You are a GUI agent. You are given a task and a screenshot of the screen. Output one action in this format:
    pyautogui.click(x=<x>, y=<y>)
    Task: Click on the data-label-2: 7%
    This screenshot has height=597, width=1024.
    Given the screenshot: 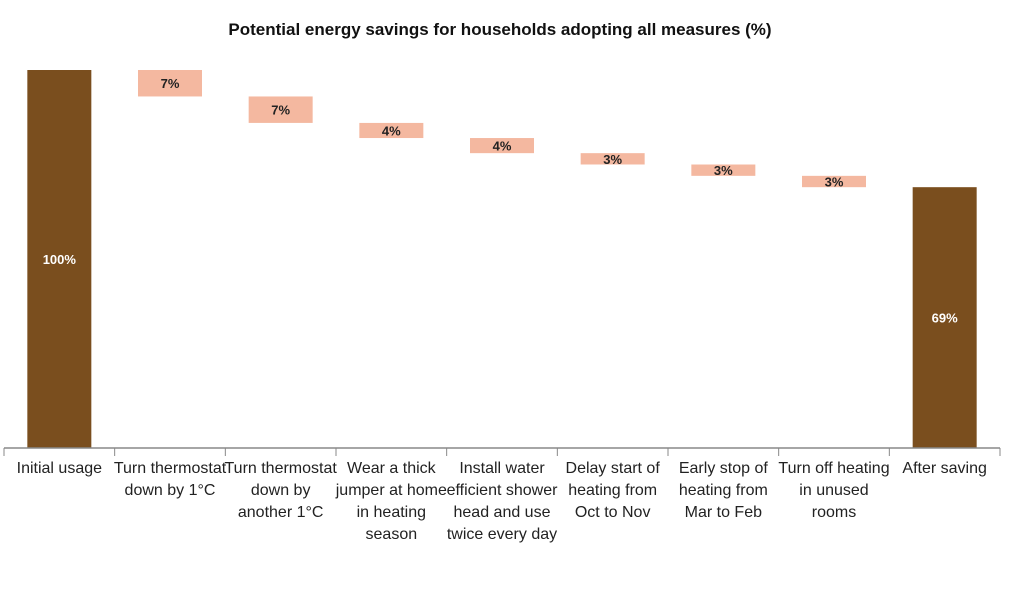 What is the action you would take?
    pyautogui.click(x=280, y=110)
    